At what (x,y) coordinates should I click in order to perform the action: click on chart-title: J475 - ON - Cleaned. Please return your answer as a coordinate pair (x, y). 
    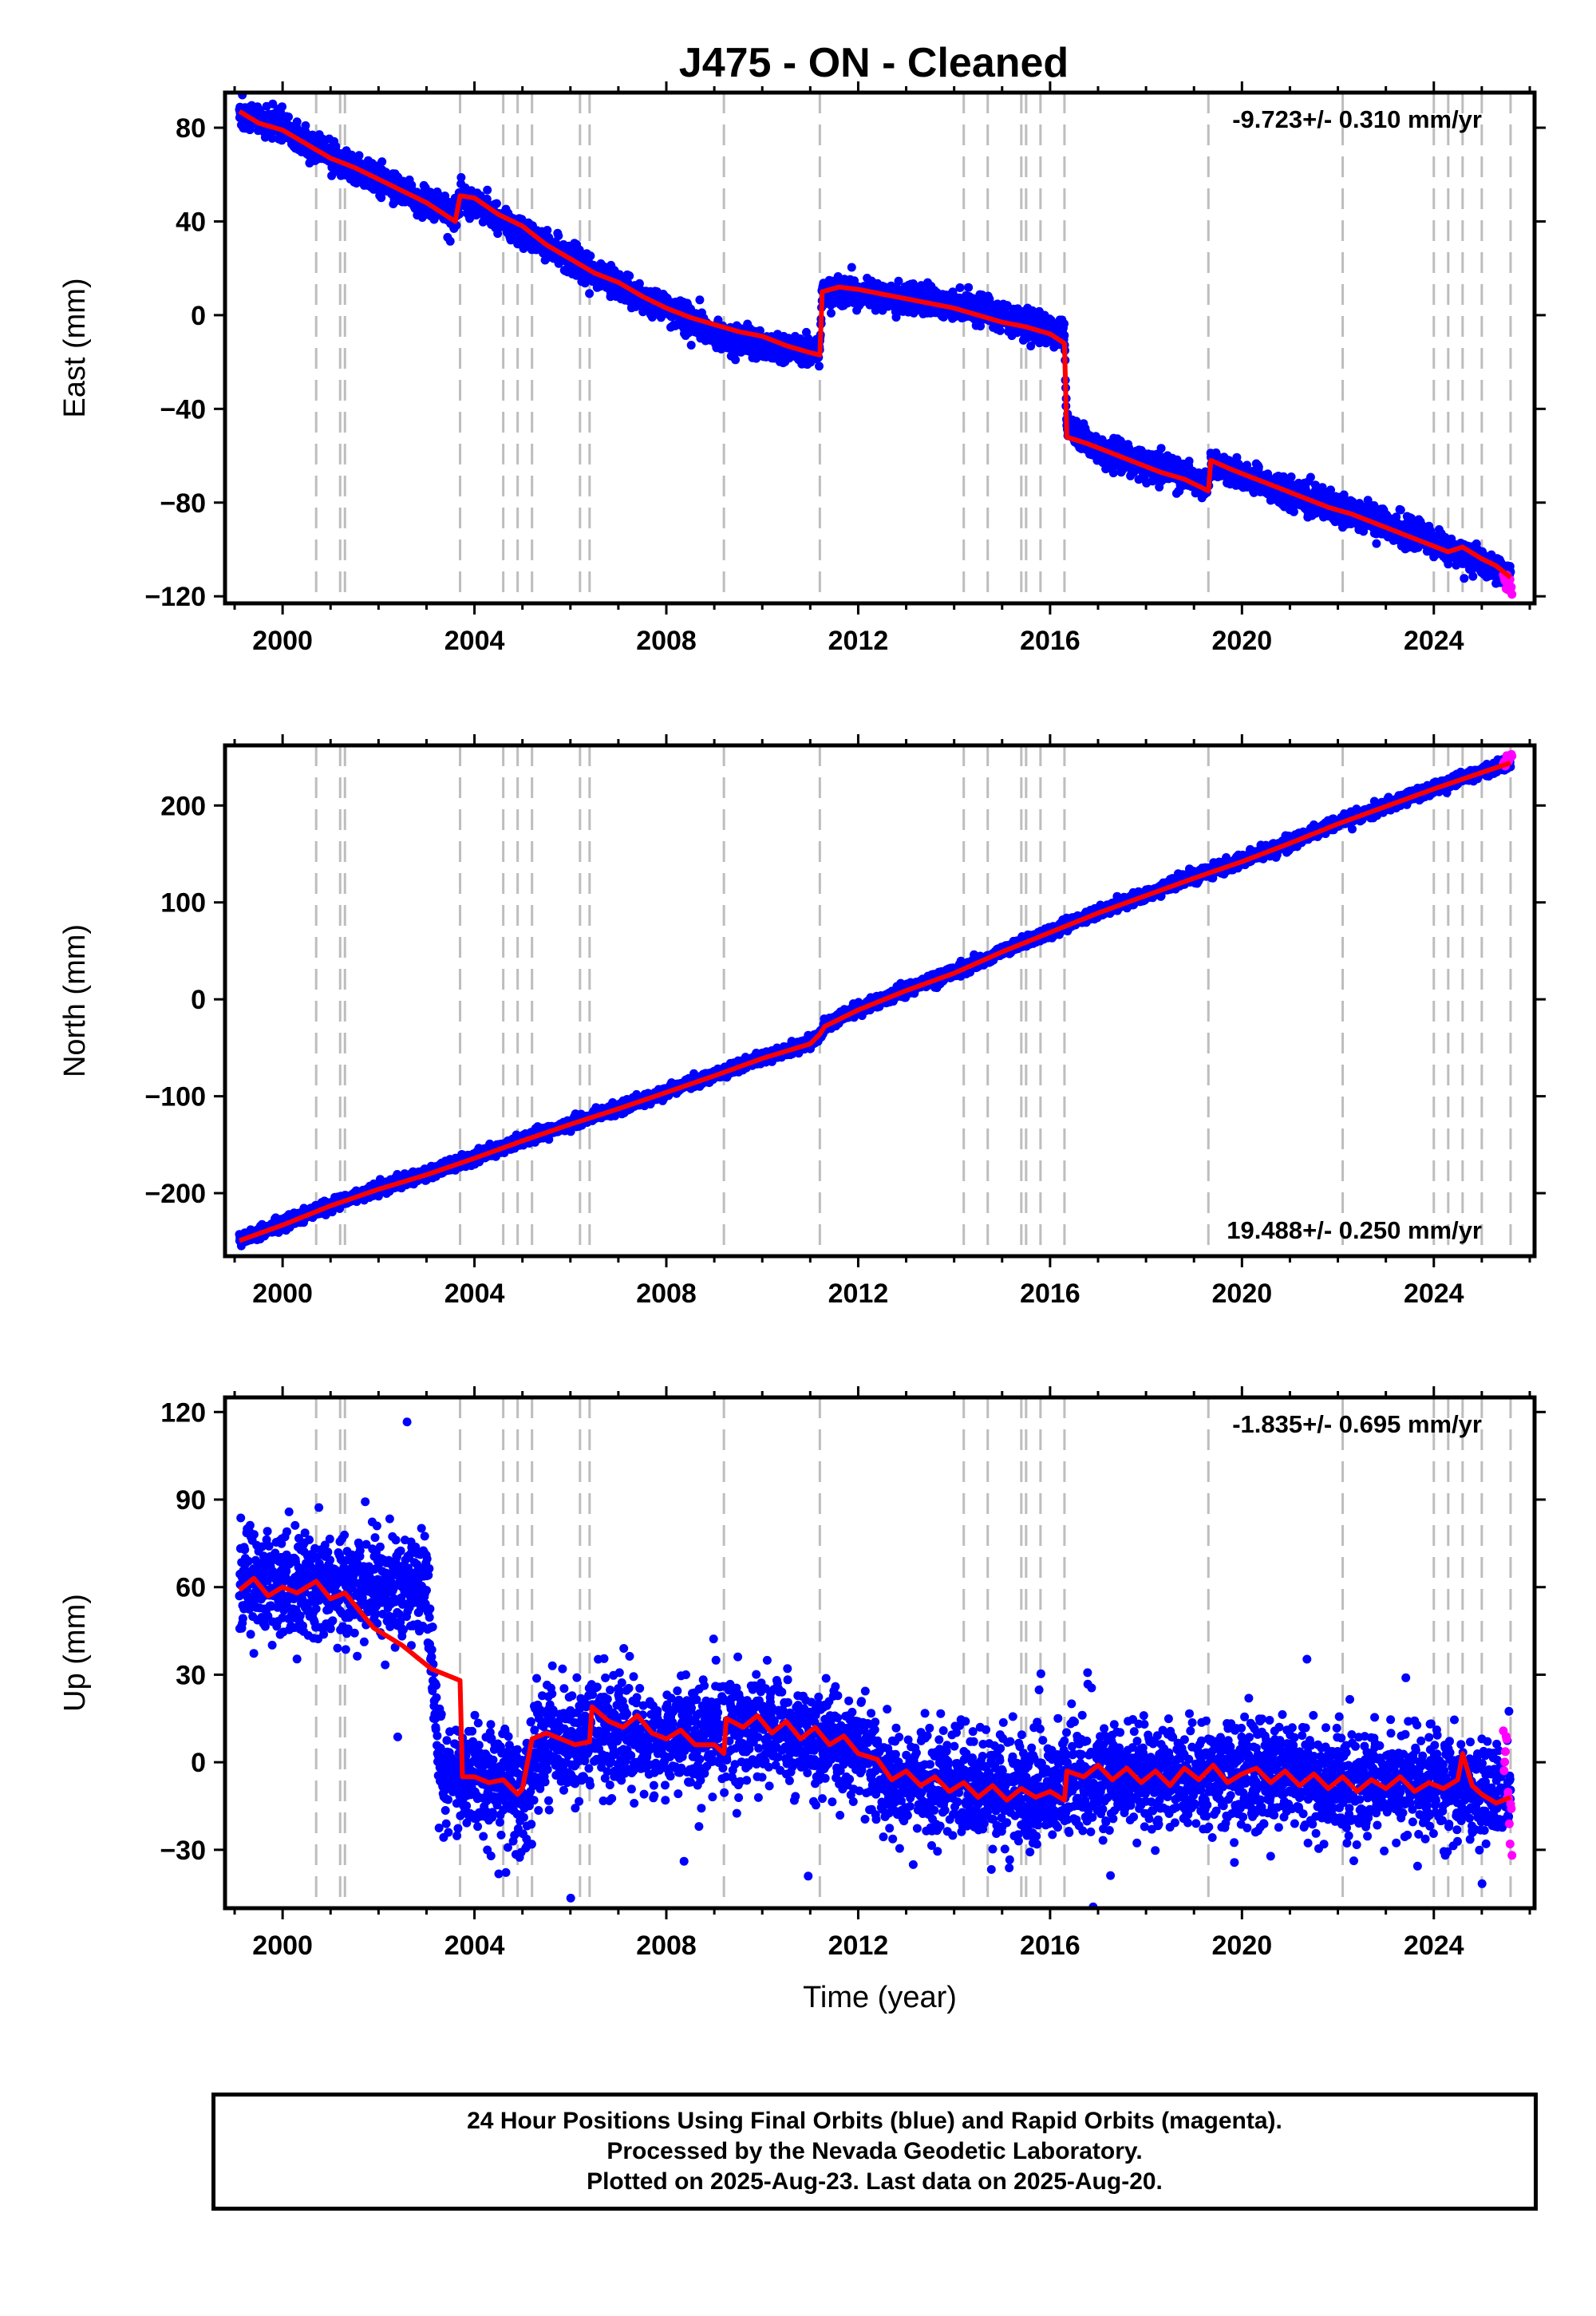
    Looking at the image, I should click on (874, 63).